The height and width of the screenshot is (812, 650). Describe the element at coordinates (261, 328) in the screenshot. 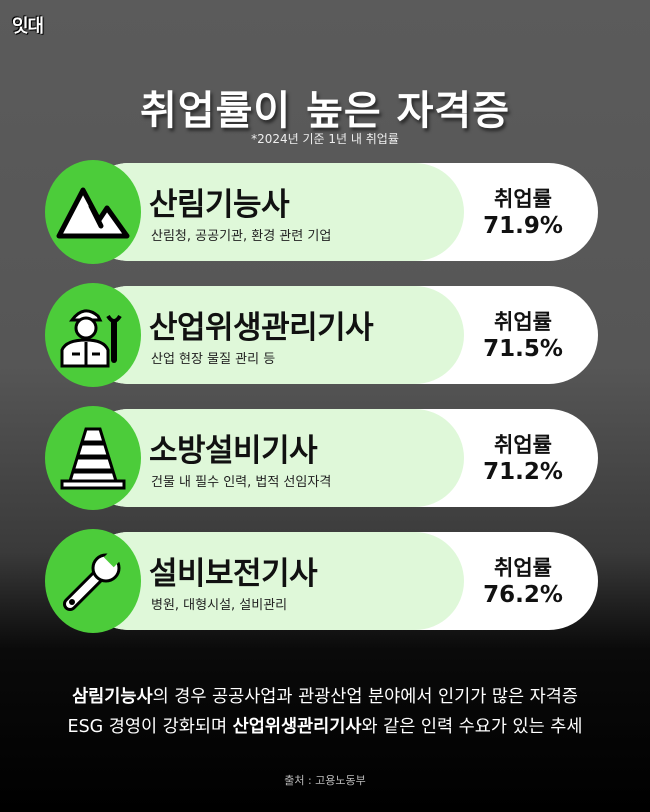

I see `cert-name: 산업위생관리기사` at that location.